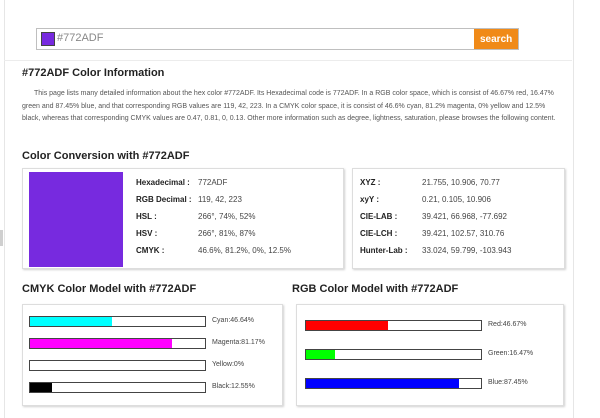 Image resolution: width=600 pixels, height=418 pixels. Describe the element at coordinates (227, 216) in the screenshot. I see `conversion-value: 266°, 74%, 52%` at that location.